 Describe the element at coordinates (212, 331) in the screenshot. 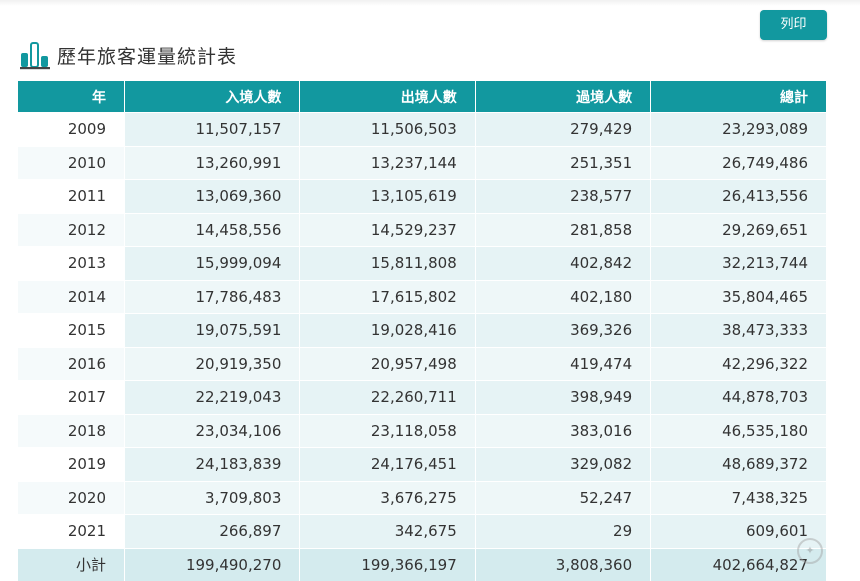

I see `cell-arrivals: 19,075,591` at that location.